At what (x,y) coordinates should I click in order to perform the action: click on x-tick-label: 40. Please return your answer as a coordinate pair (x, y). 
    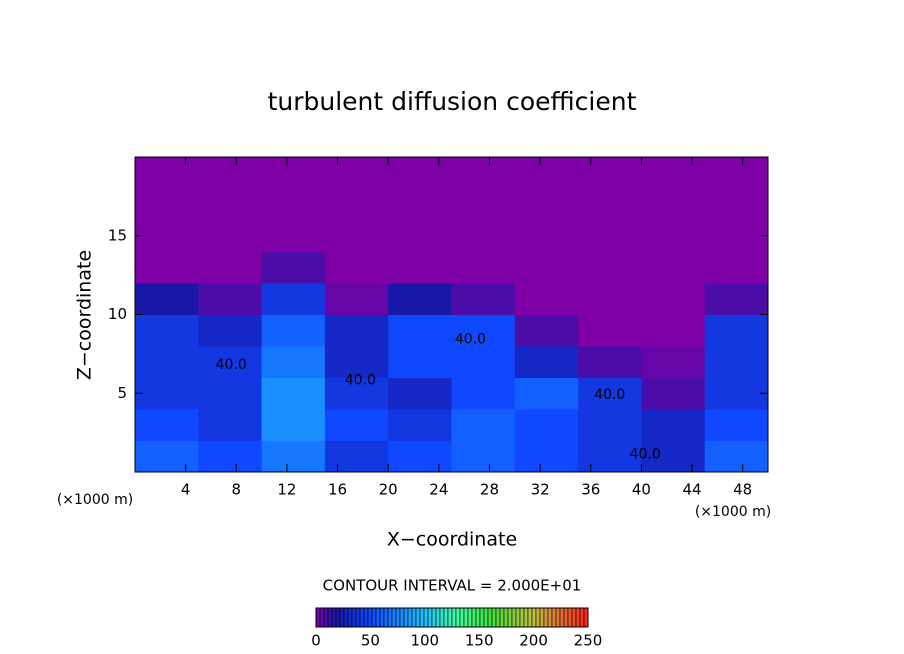
    Looking at the image, I should click on (641, 490).